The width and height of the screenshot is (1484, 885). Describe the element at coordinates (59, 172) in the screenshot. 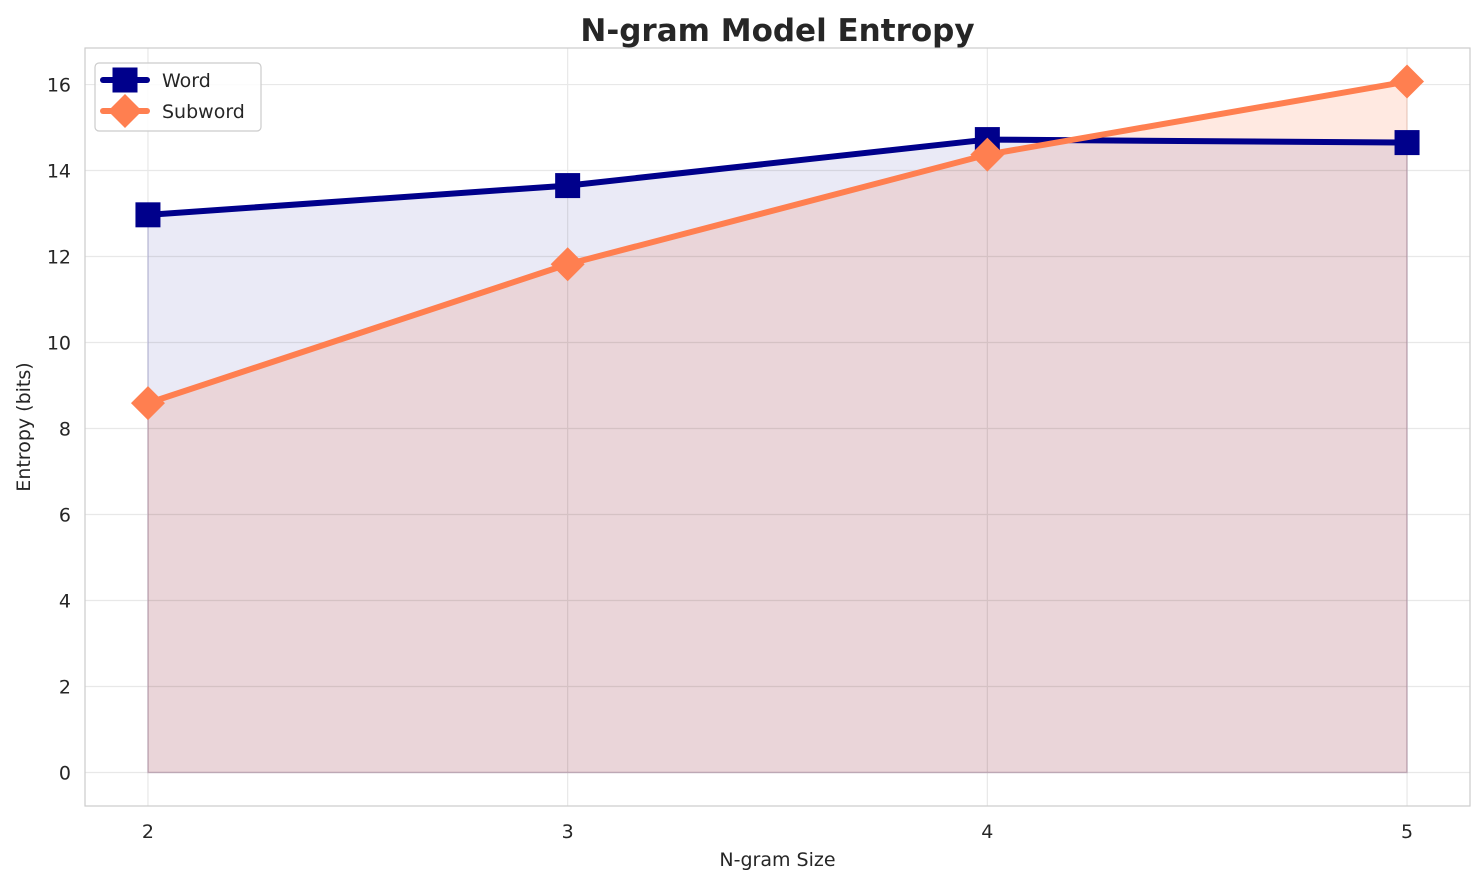

I see `y-tick-label: 14` at that location.